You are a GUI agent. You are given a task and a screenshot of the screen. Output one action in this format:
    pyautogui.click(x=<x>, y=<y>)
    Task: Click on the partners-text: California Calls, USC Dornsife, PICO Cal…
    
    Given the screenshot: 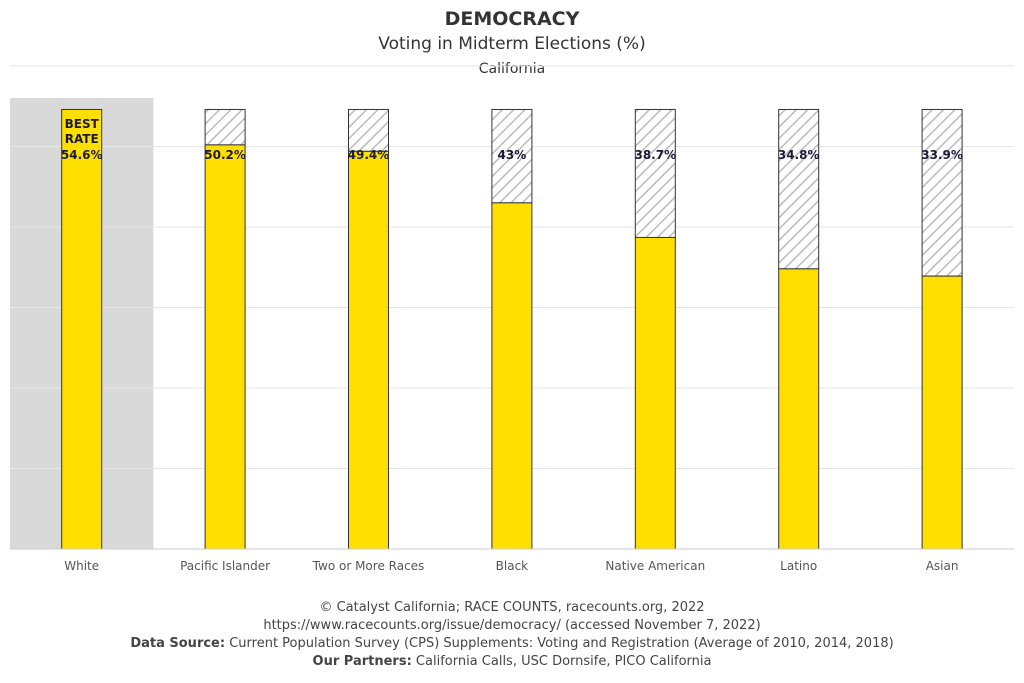 What is the action you would take?
    pyautogui.click(x=563, y=661)
    